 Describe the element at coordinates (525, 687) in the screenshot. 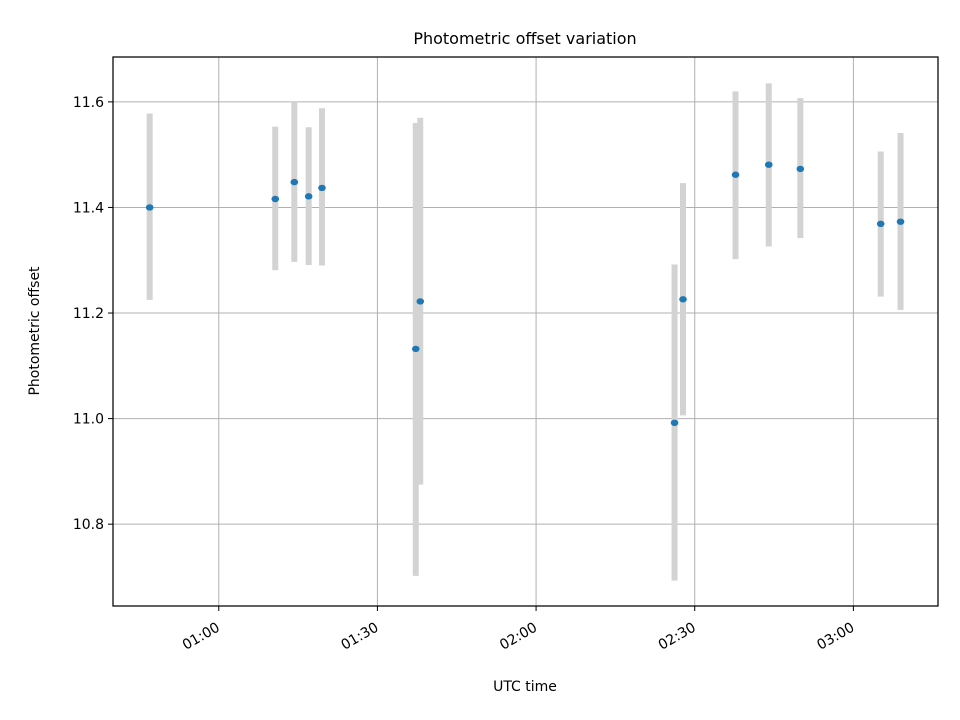

I see `x-axis-label: UTC time` at that location.